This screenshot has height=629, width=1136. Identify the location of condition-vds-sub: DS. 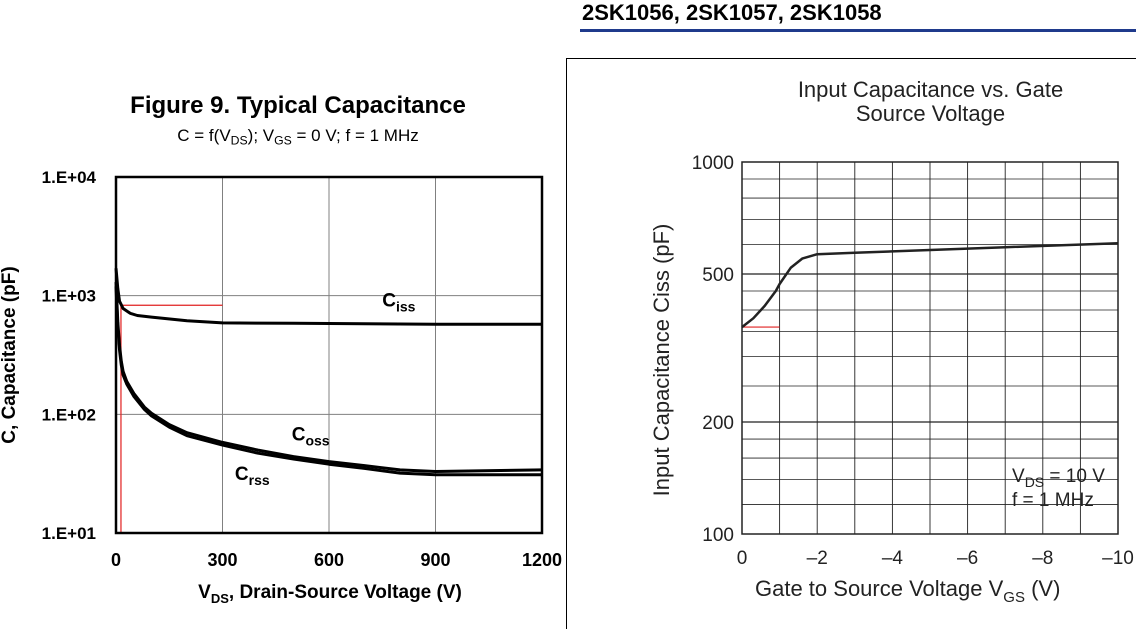
(1034, 482).